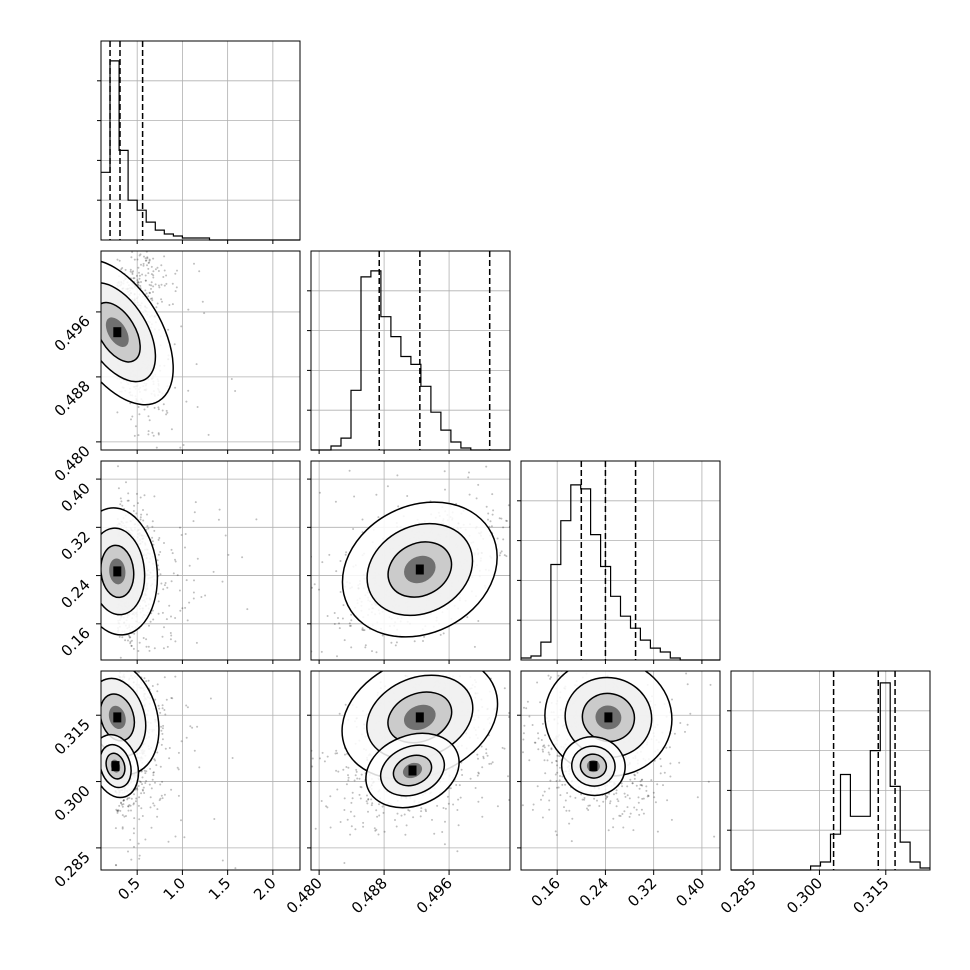  Describe the element at coordinates (412, 770) in the screenshot. I see `density-peak` at that location.